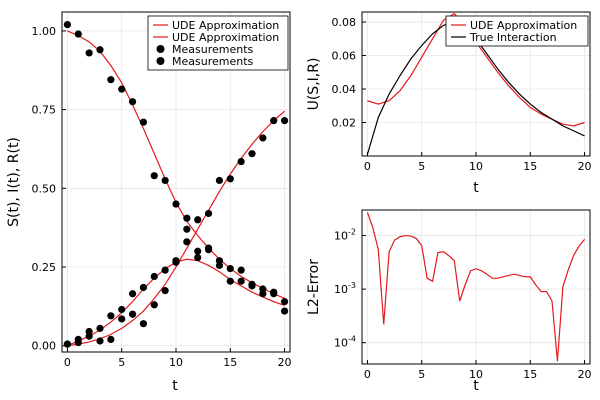  What do you see at coordinates (344, 89) in the screenshot?
I see `panel-interaction-ytick-label: 0.04` at bounding box center [344, 89].